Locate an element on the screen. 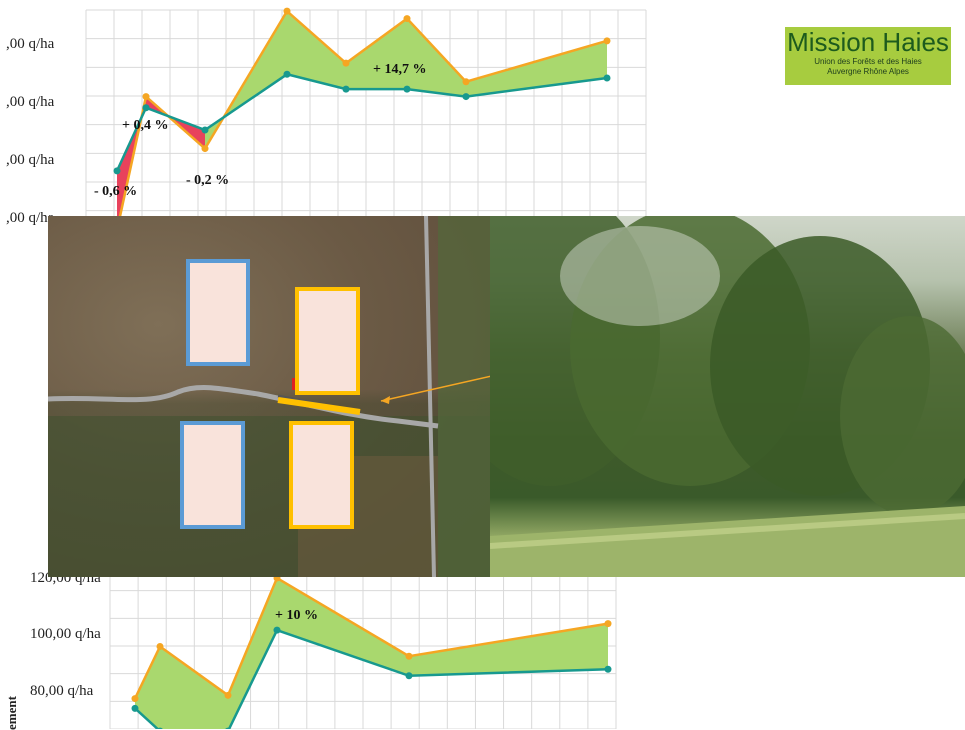  top-annotation-1: - 0,6 % is located at coordinates (115, 191).